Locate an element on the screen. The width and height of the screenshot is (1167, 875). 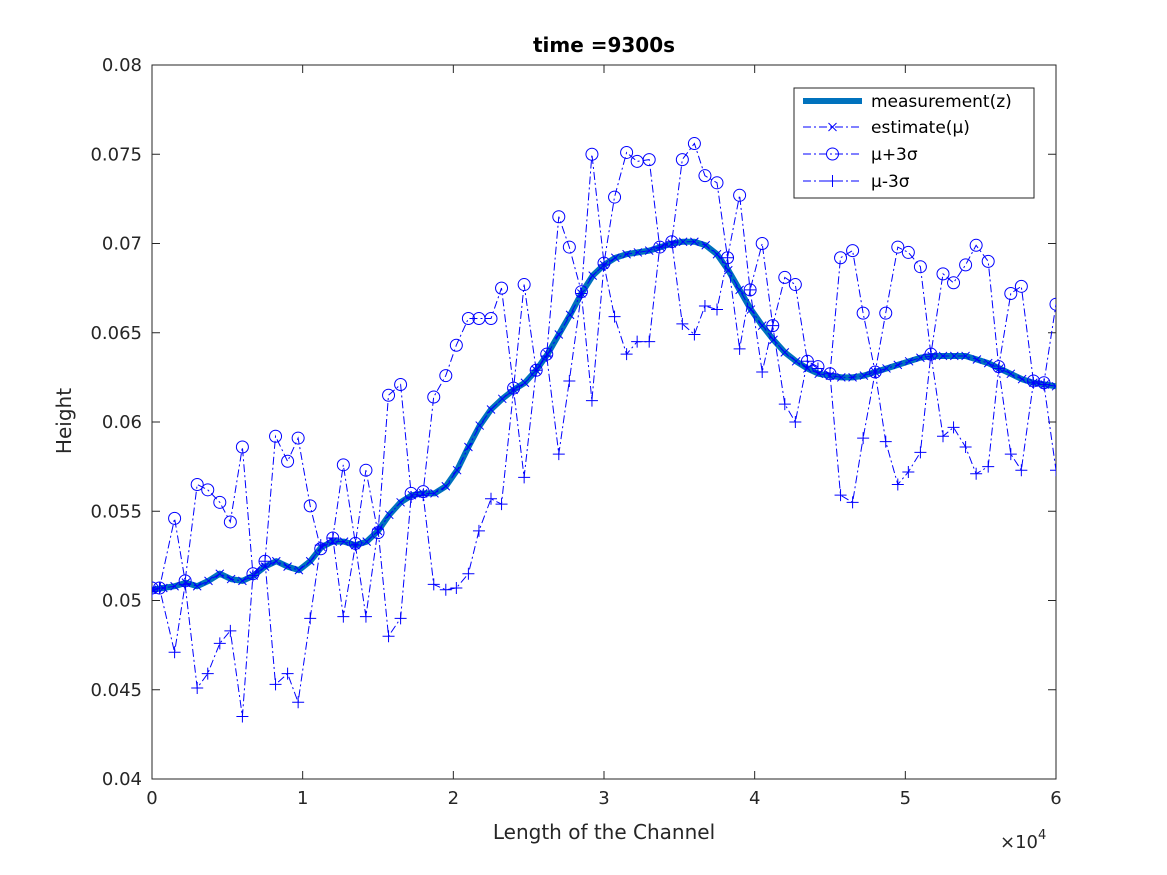
y-tick-label: 0.08 is located at coordinates (122, 65).